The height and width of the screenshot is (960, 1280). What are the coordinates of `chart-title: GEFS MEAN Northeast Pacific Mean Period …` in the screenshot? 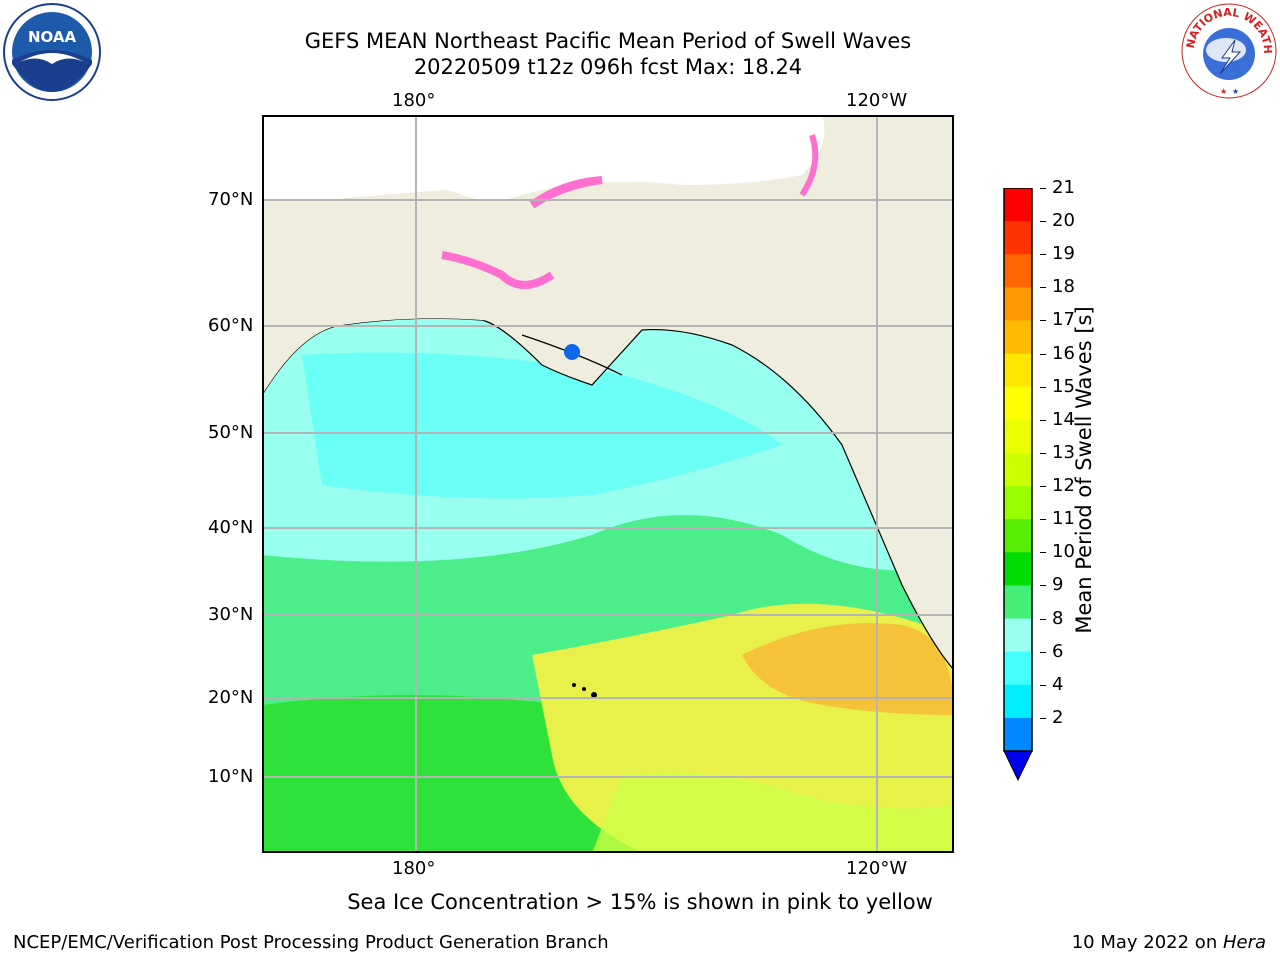 It's located at (608, 41).